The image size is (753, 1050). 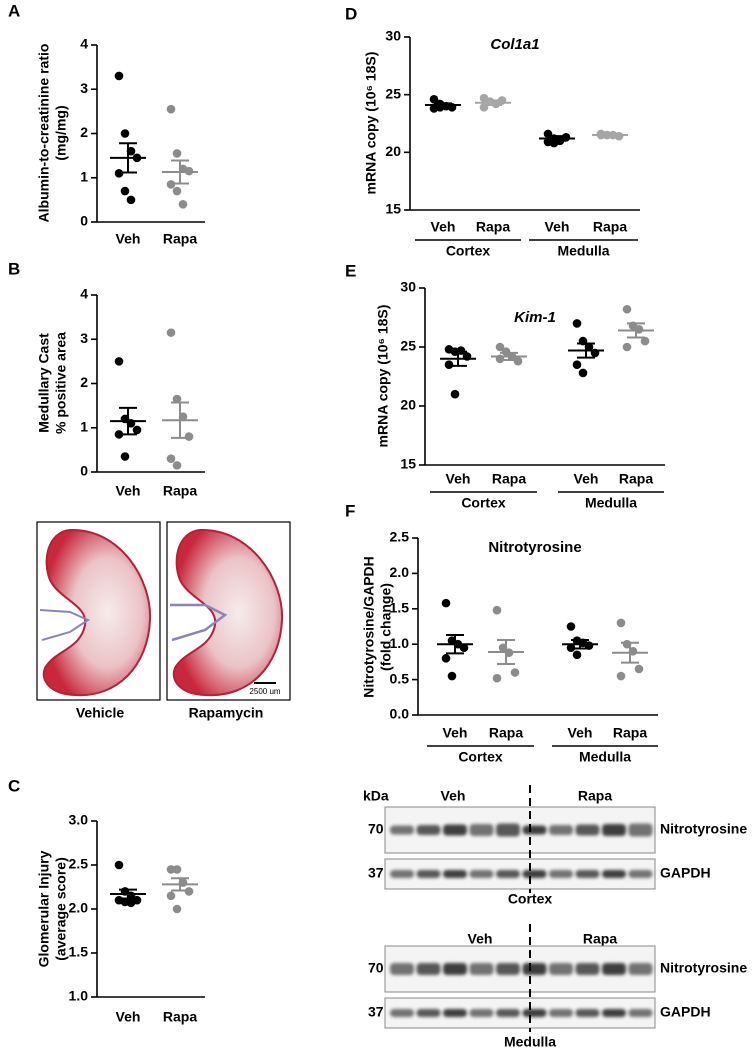 What do you see at coordinates (534, 547) in the screenshot?
I see `chart-title: Nitrotyrosine` at bounding box center [534, 547].